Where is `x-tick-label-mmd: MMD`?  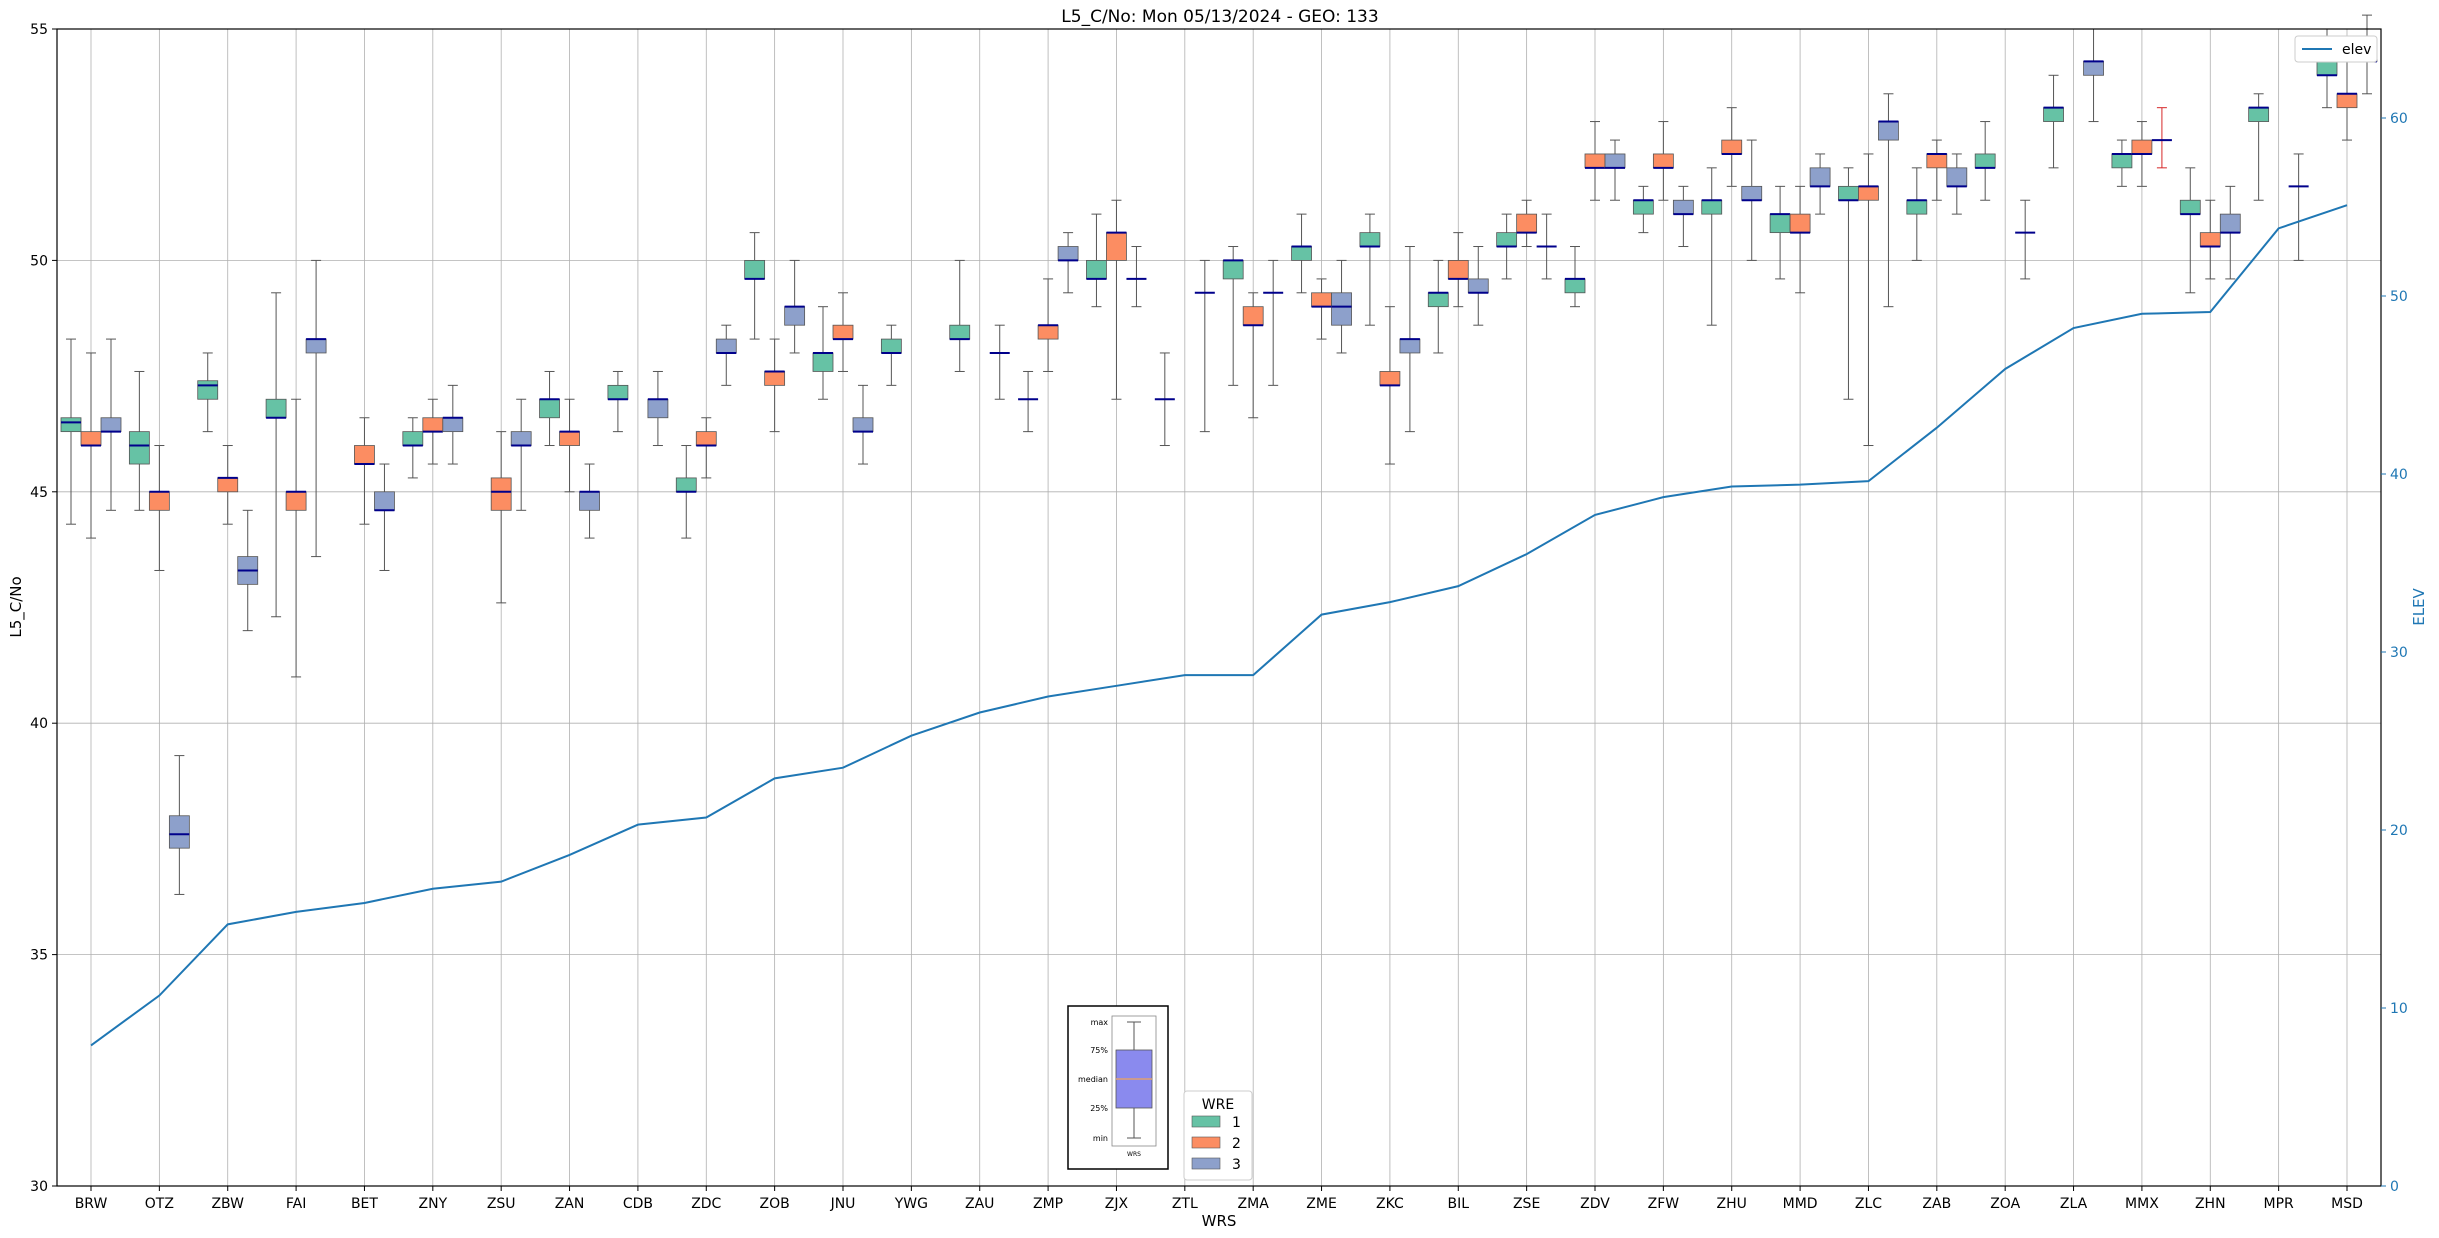
x-tick-label-mmd: MMD is located at coordinates (1800, 1204).